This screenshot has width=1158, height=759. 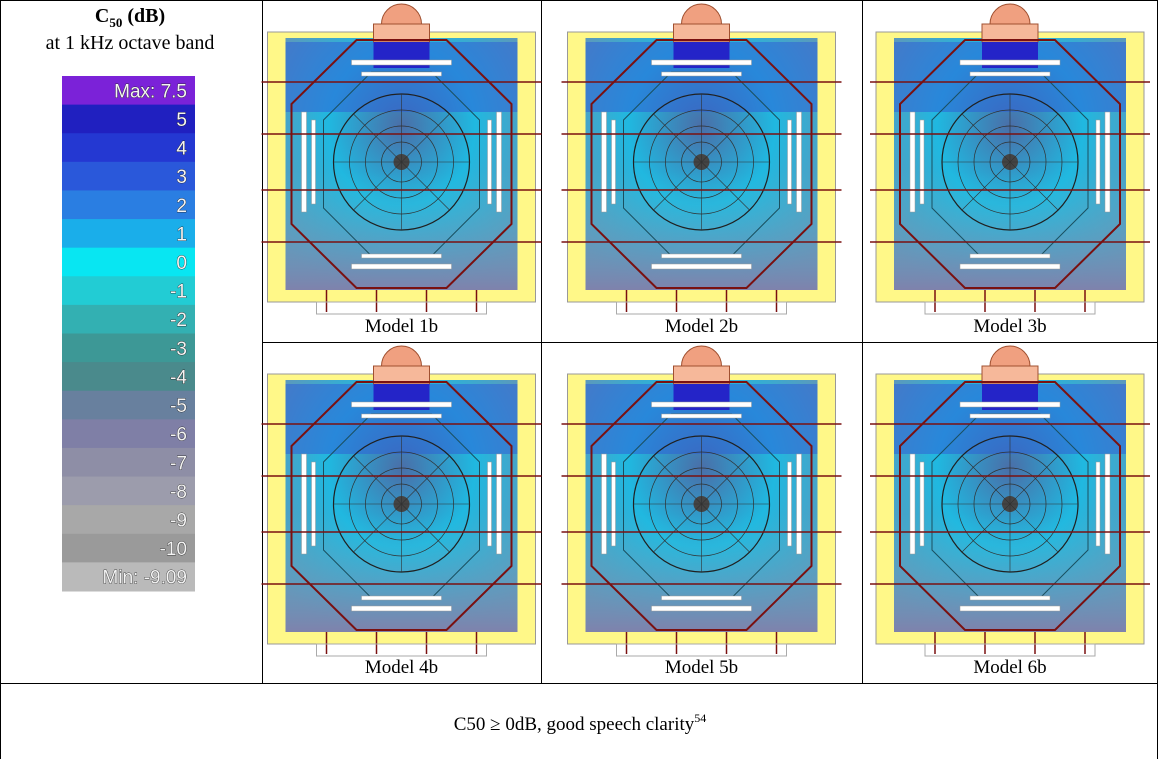 I want to click on model-caption: Model 1b, so click(x=401, y=326).